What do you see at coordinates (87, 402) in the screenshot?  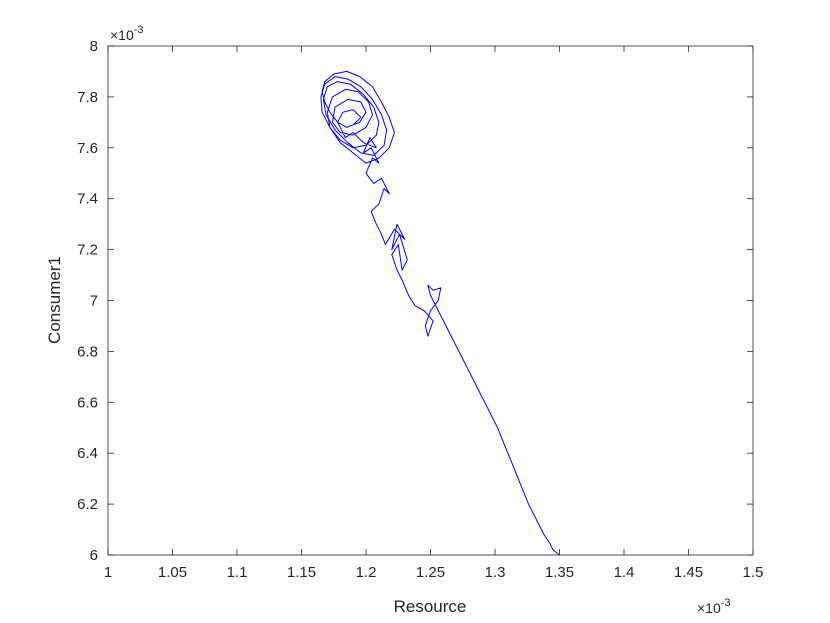 I see `y-tick-label: 6.6` at bounding box center [87, 402].